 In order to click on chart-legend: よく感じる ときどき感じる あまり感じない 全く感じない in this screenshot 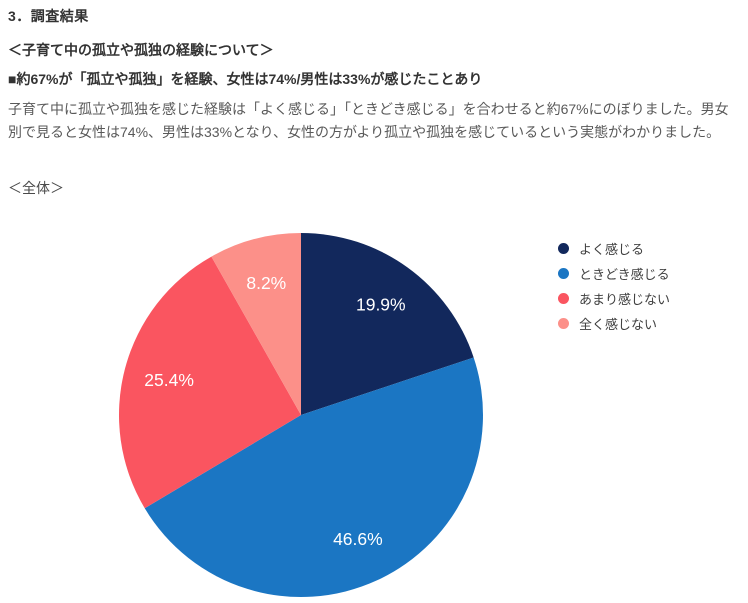, I will do `click(614, 286)`.